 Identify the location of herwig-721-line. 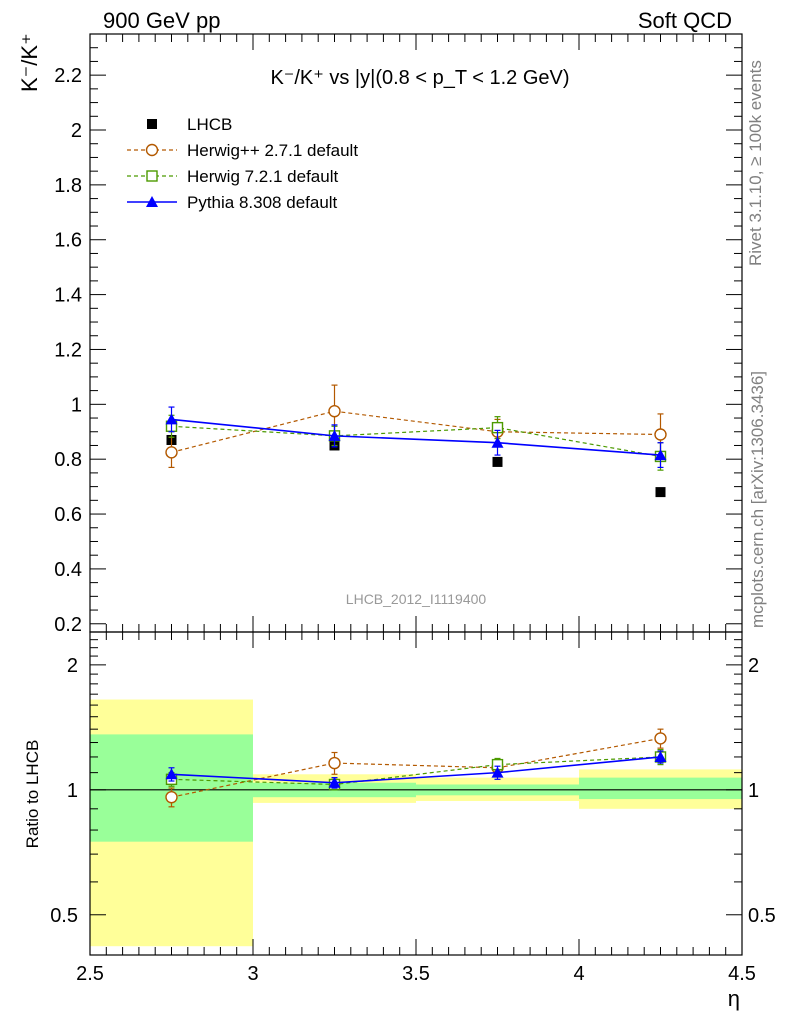
(416, 441).